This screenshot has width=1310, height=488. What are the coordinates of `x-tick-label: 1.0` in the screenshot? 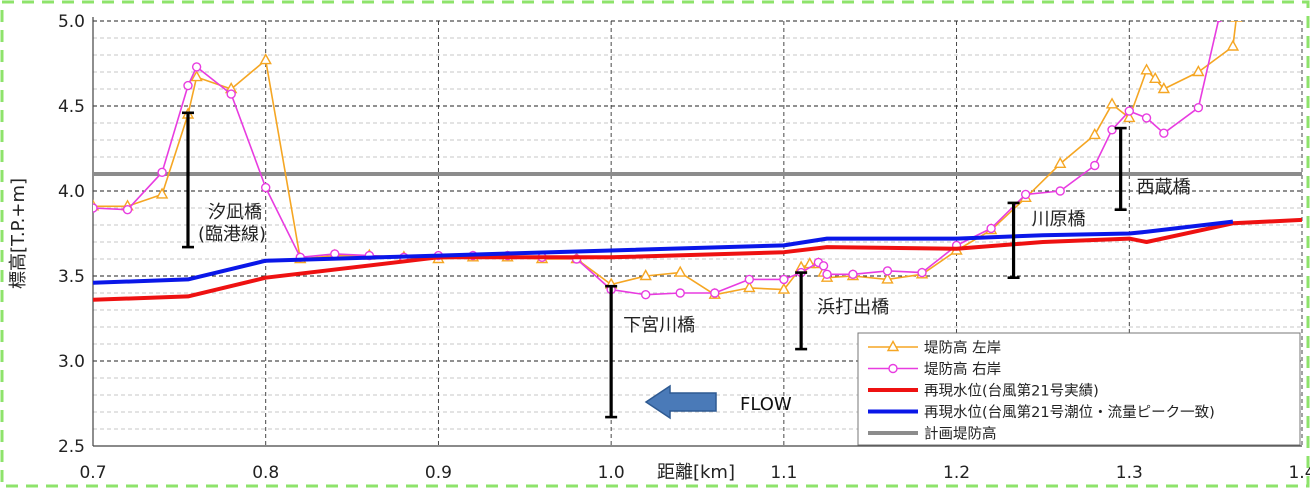 It's located at (611, 473).